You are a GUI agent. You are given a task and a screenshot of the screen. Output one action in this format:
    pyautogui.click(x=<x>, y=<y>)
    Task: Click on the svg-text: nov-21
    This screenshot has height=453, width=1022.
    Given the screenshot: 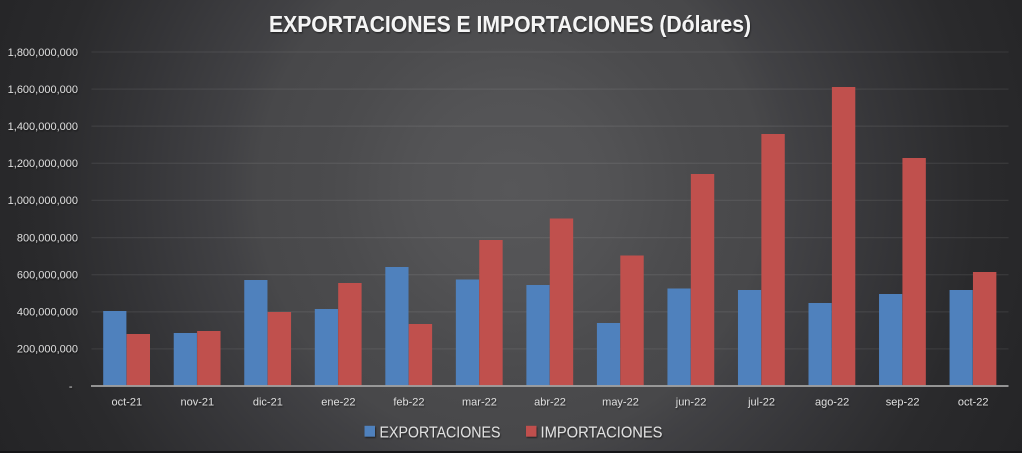 What is the action you would take?
    pyautogui.click(x=198, y=403)
    